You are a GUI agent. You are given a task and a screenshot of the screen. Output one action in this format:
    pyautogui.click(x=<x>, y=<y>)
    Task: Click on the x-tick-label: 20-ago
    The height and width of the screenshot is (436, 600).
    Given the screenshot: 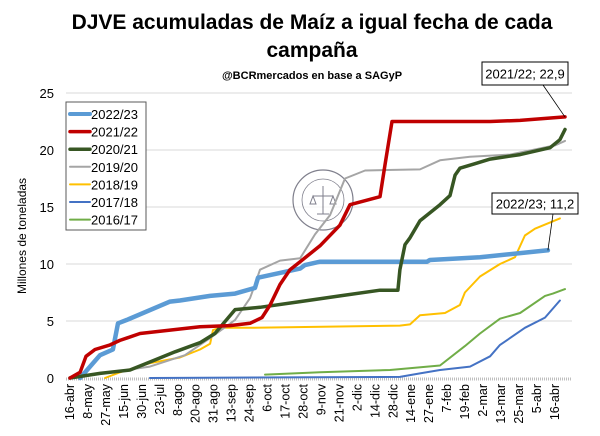 What is the action you would take?
    pyautogui.click(x=196, y=403)
    